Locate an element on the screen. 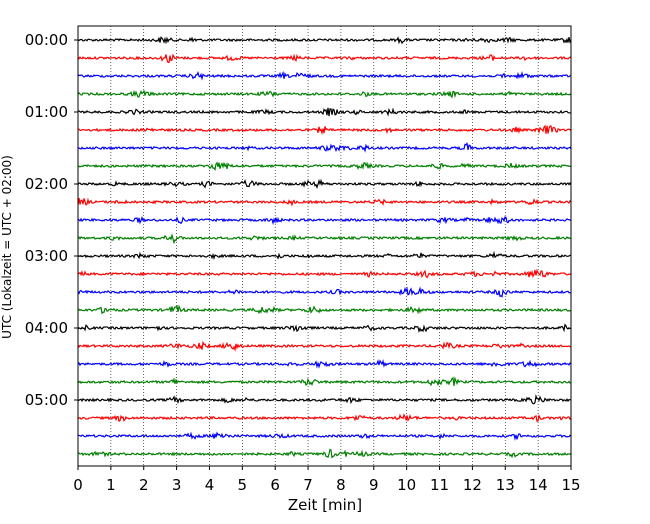  x-tick-label: 15 is located at coordinates (570, 485).